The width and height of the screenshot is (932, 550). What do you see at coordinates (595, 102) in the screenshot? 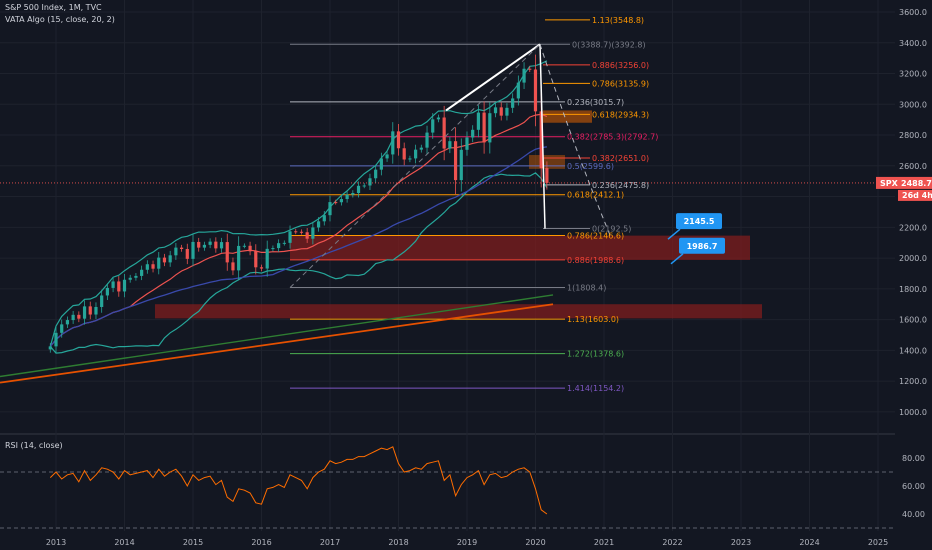
I see `fib-label: 0.236(3015.7)` at bounding box center [595, 102].